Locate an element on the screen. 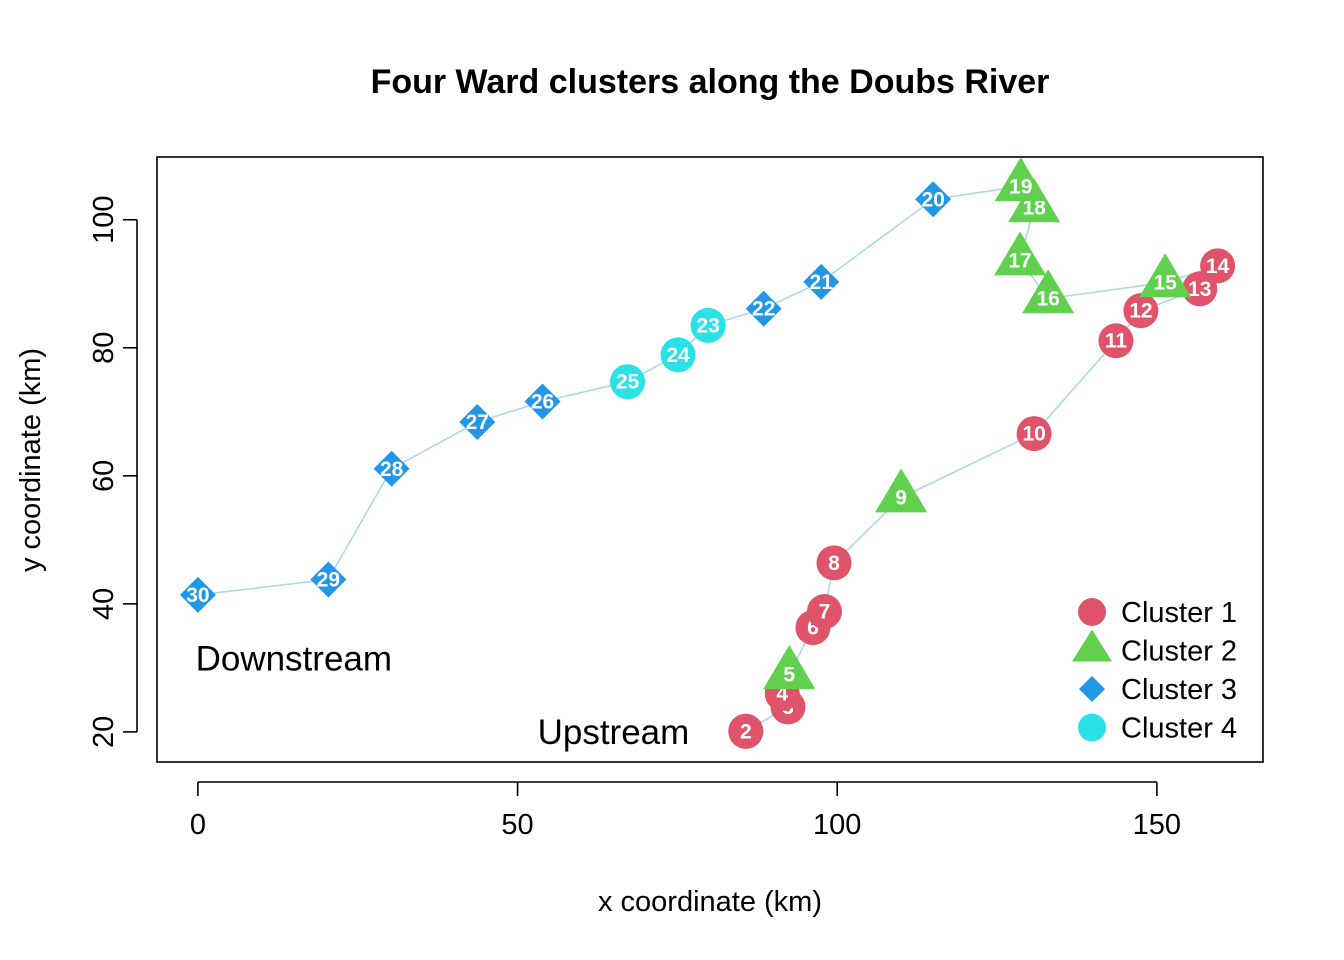 The width and height of the screenshot is (1344, 960). site-label: 20 is located at coordinates (932, 199).